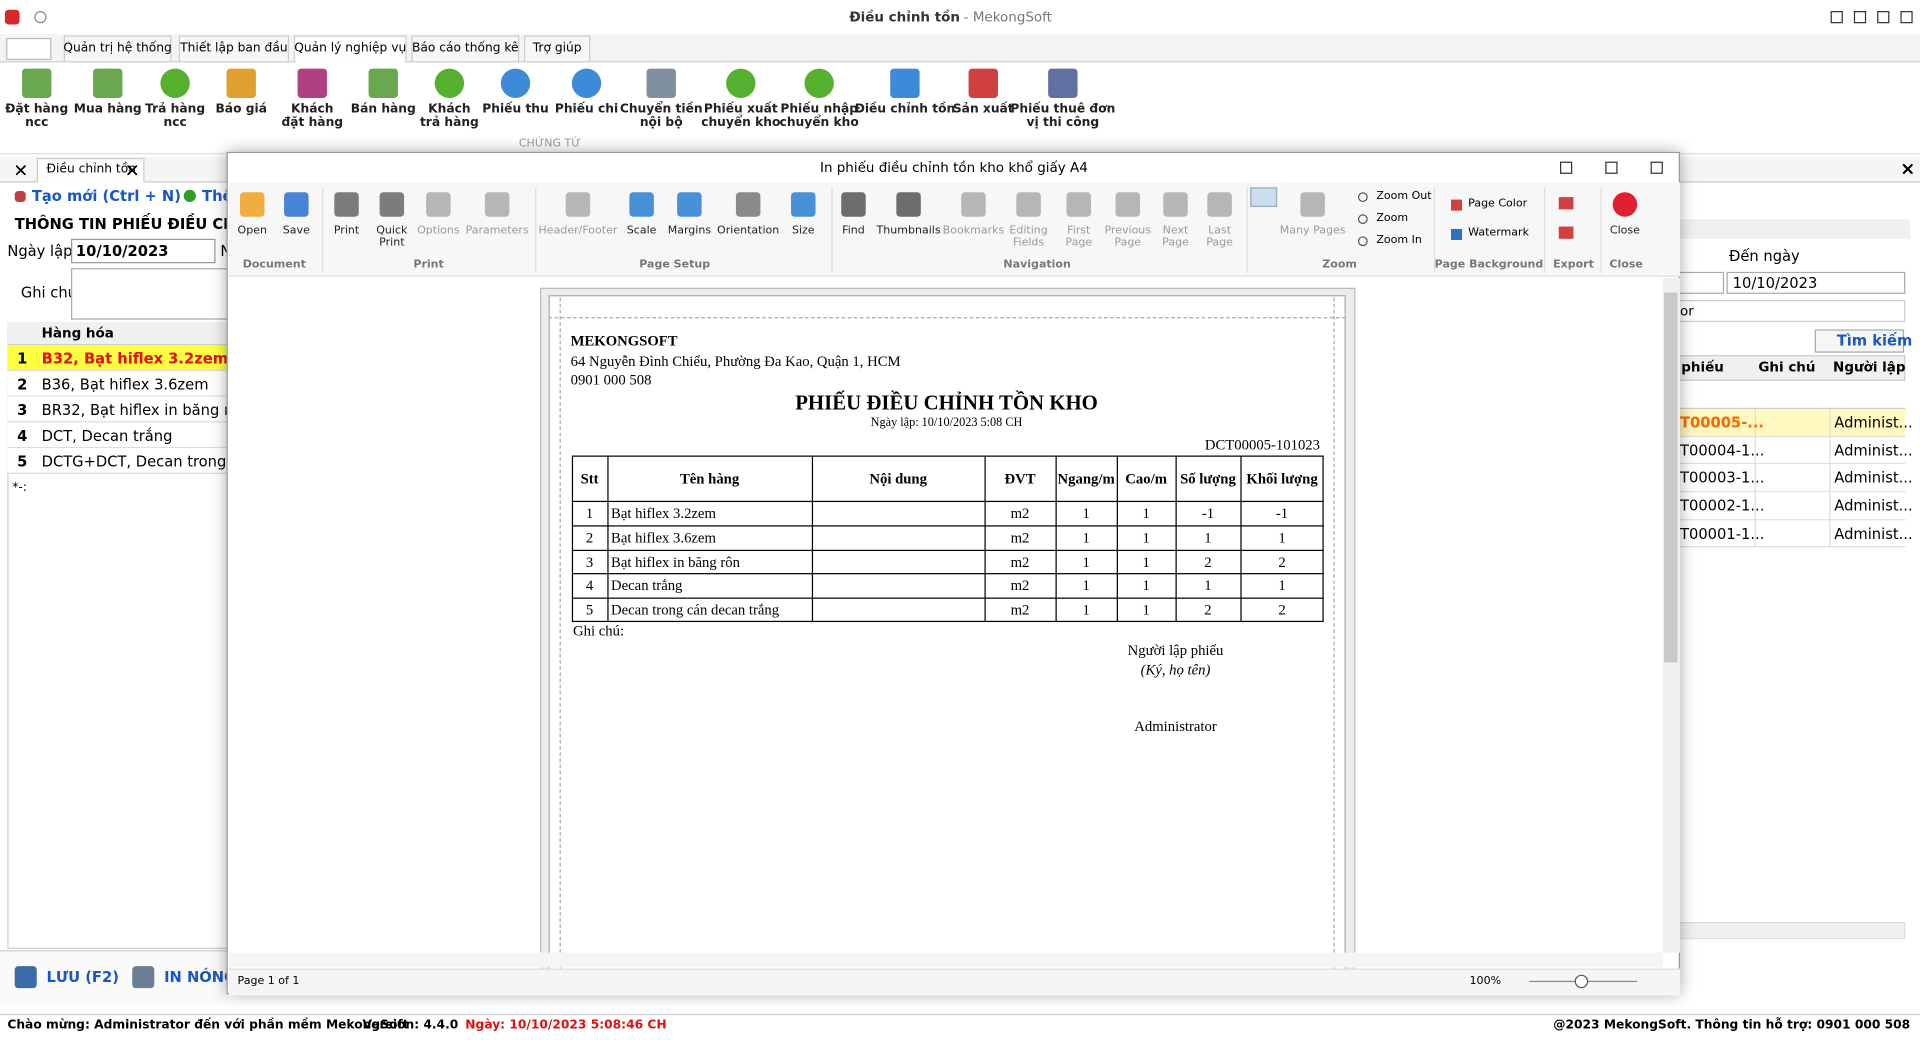 Image resolution: width=1920 pixels, height=1040 pixels. Describe the element at coordinates (1392, 218) in the screenshot. I see `zoom-item: Zoom` at that location.